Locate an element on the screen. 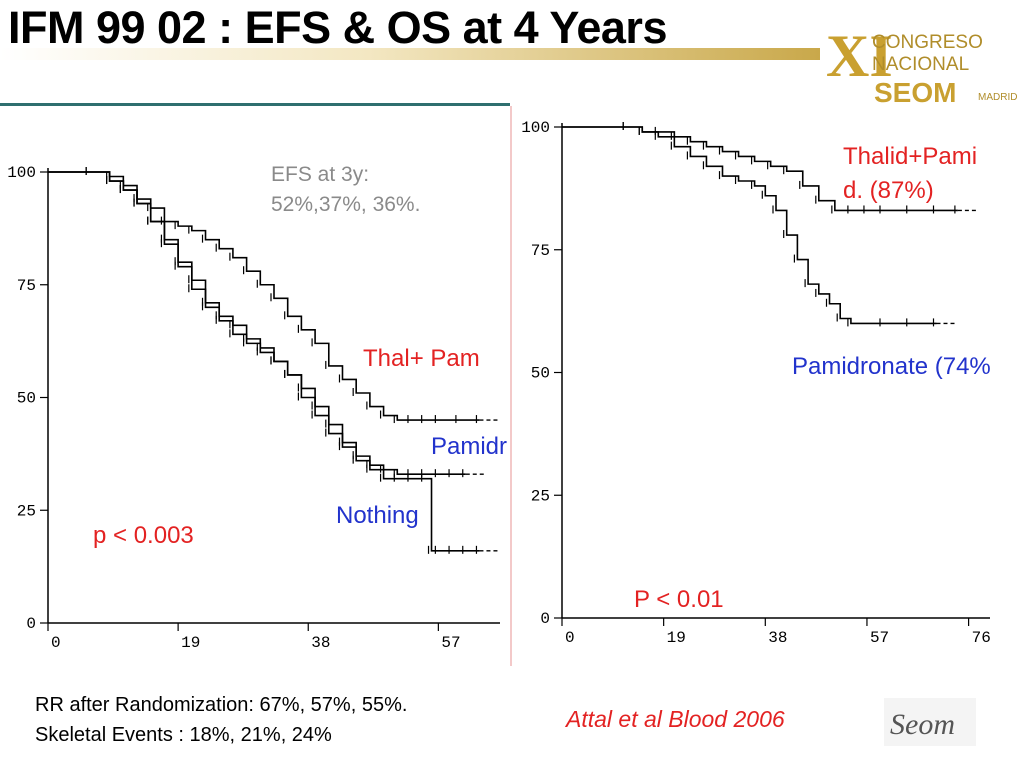 Image resolution: width=1024 pixels, height=768 pixels. logo-brand: SEOM is located at coordinates (915, 92).